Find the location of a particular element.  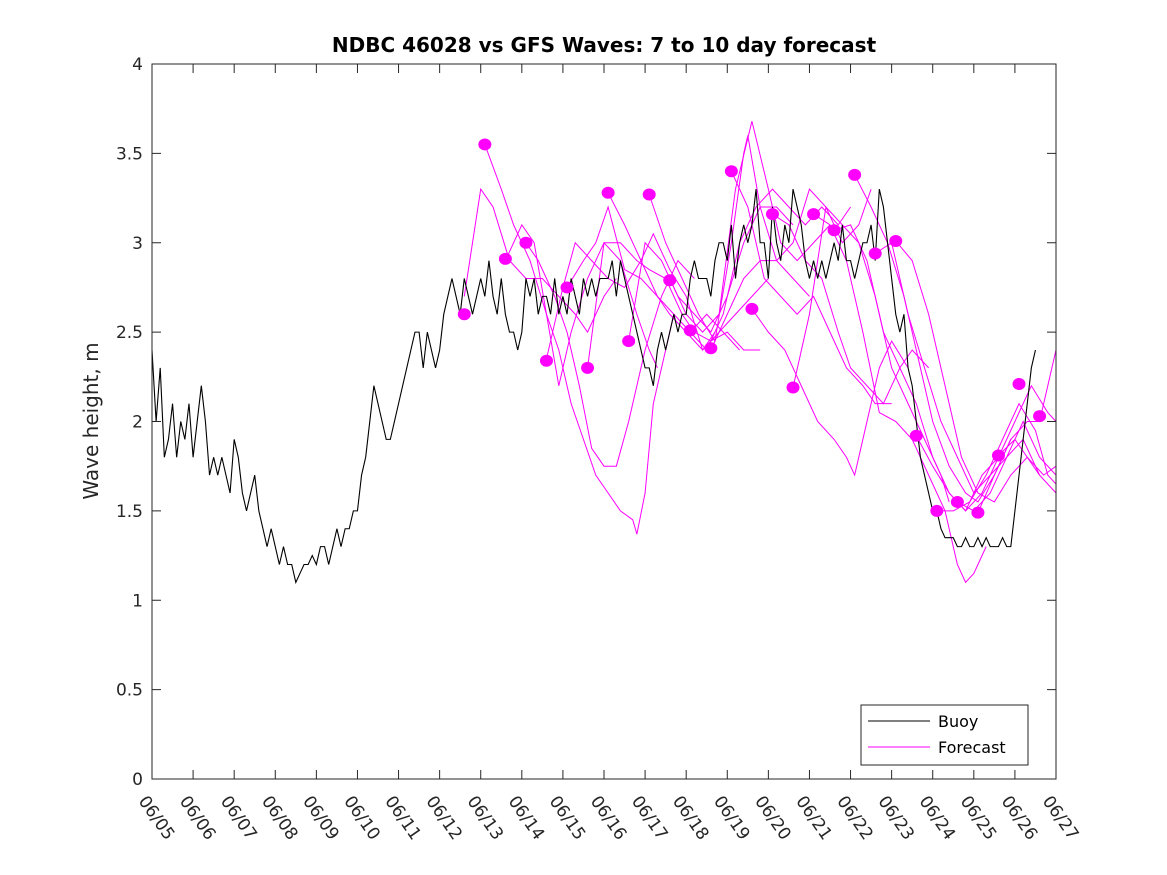

y-axis-label: Wave height, m is located at coordinates (91, 420).